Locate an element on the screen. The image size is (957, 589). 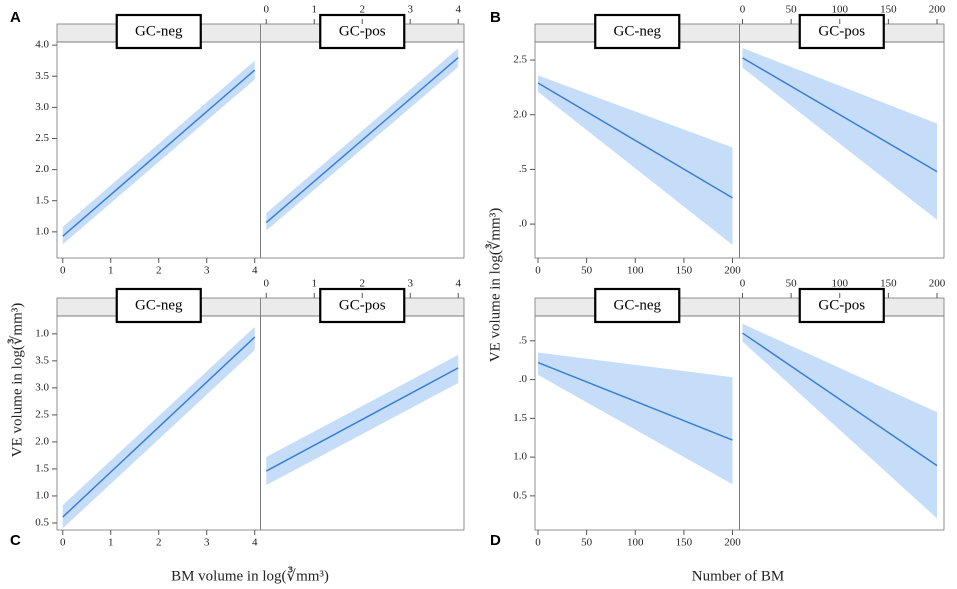
panel-label: B is located at coordinates (495, 17).